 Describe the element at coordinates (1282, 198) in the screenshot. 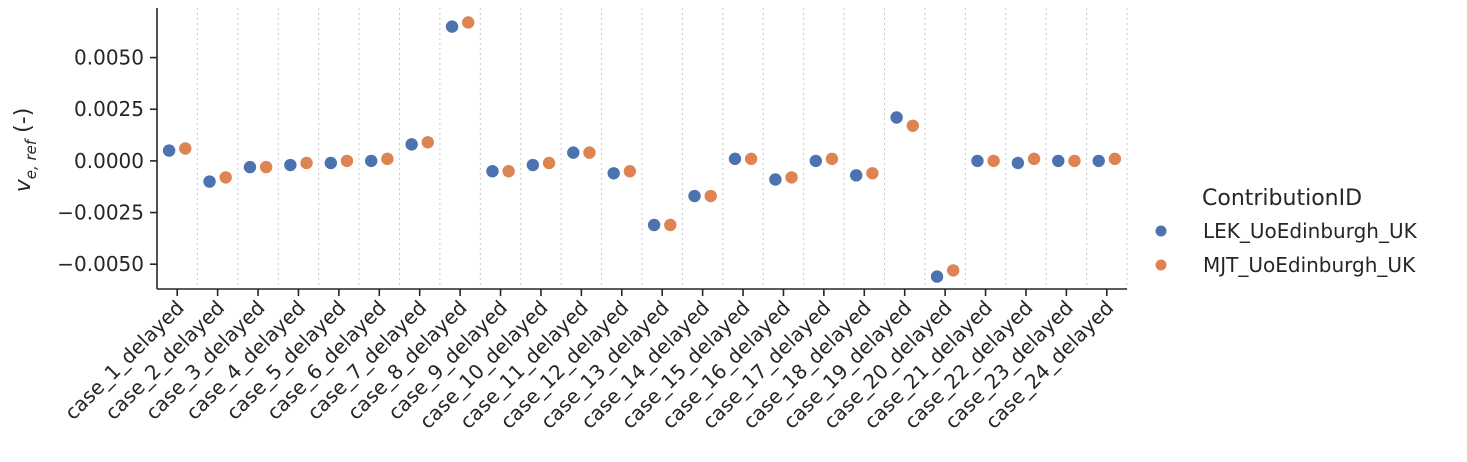

I see `legend-title: ContributionID` at that location.